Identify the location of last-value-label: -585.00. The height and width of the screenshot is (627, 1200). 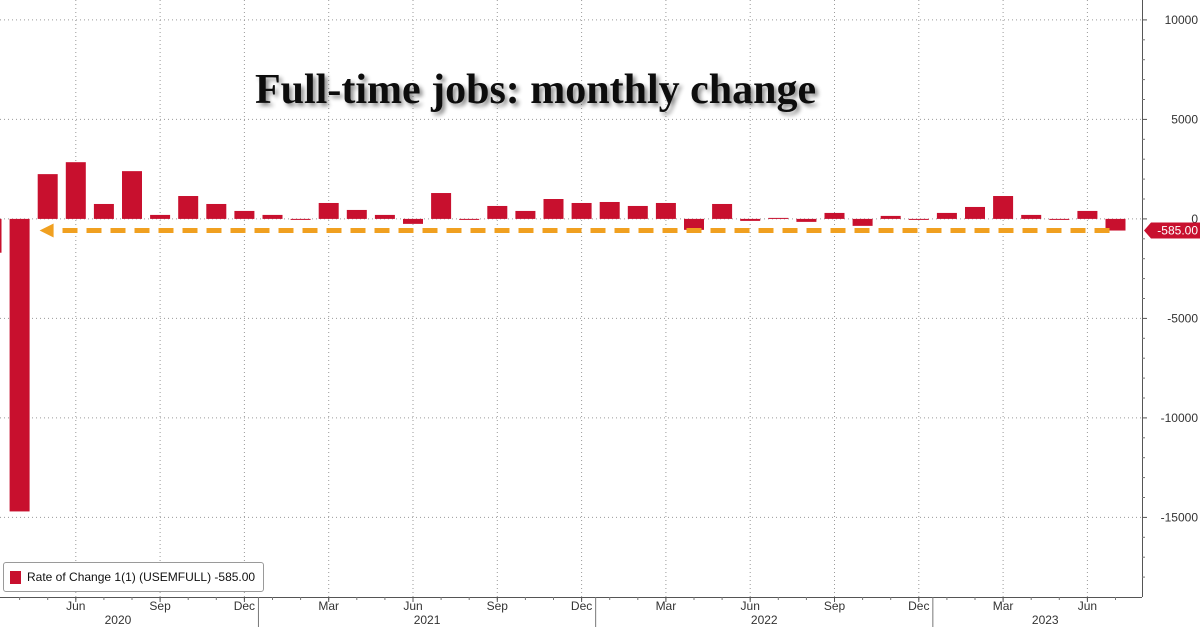
(1177, 231).